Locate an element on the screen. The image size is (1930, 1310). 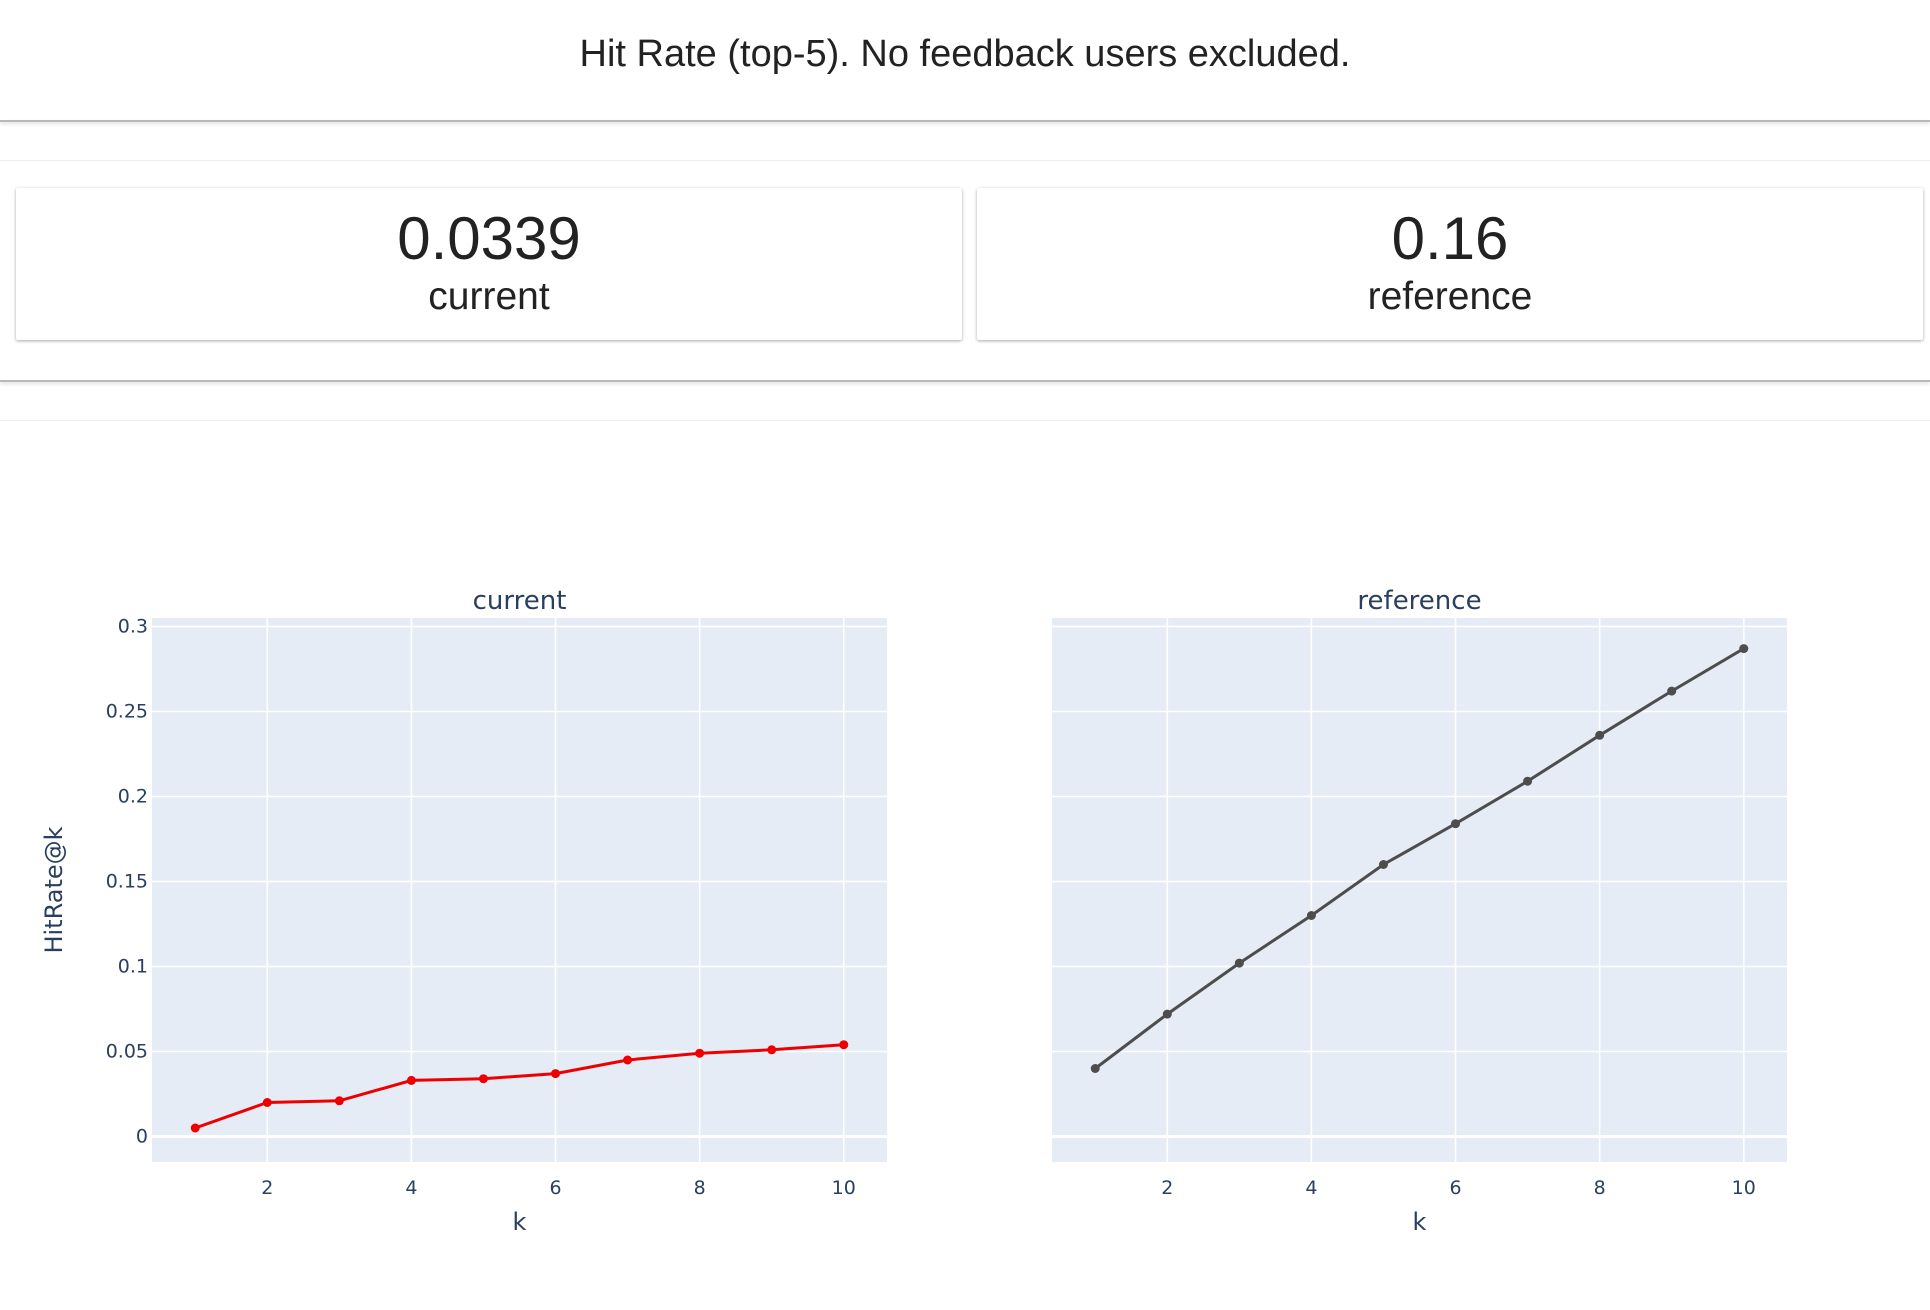
y-tick-label: 0.1 is located at coordinates (133, 967).